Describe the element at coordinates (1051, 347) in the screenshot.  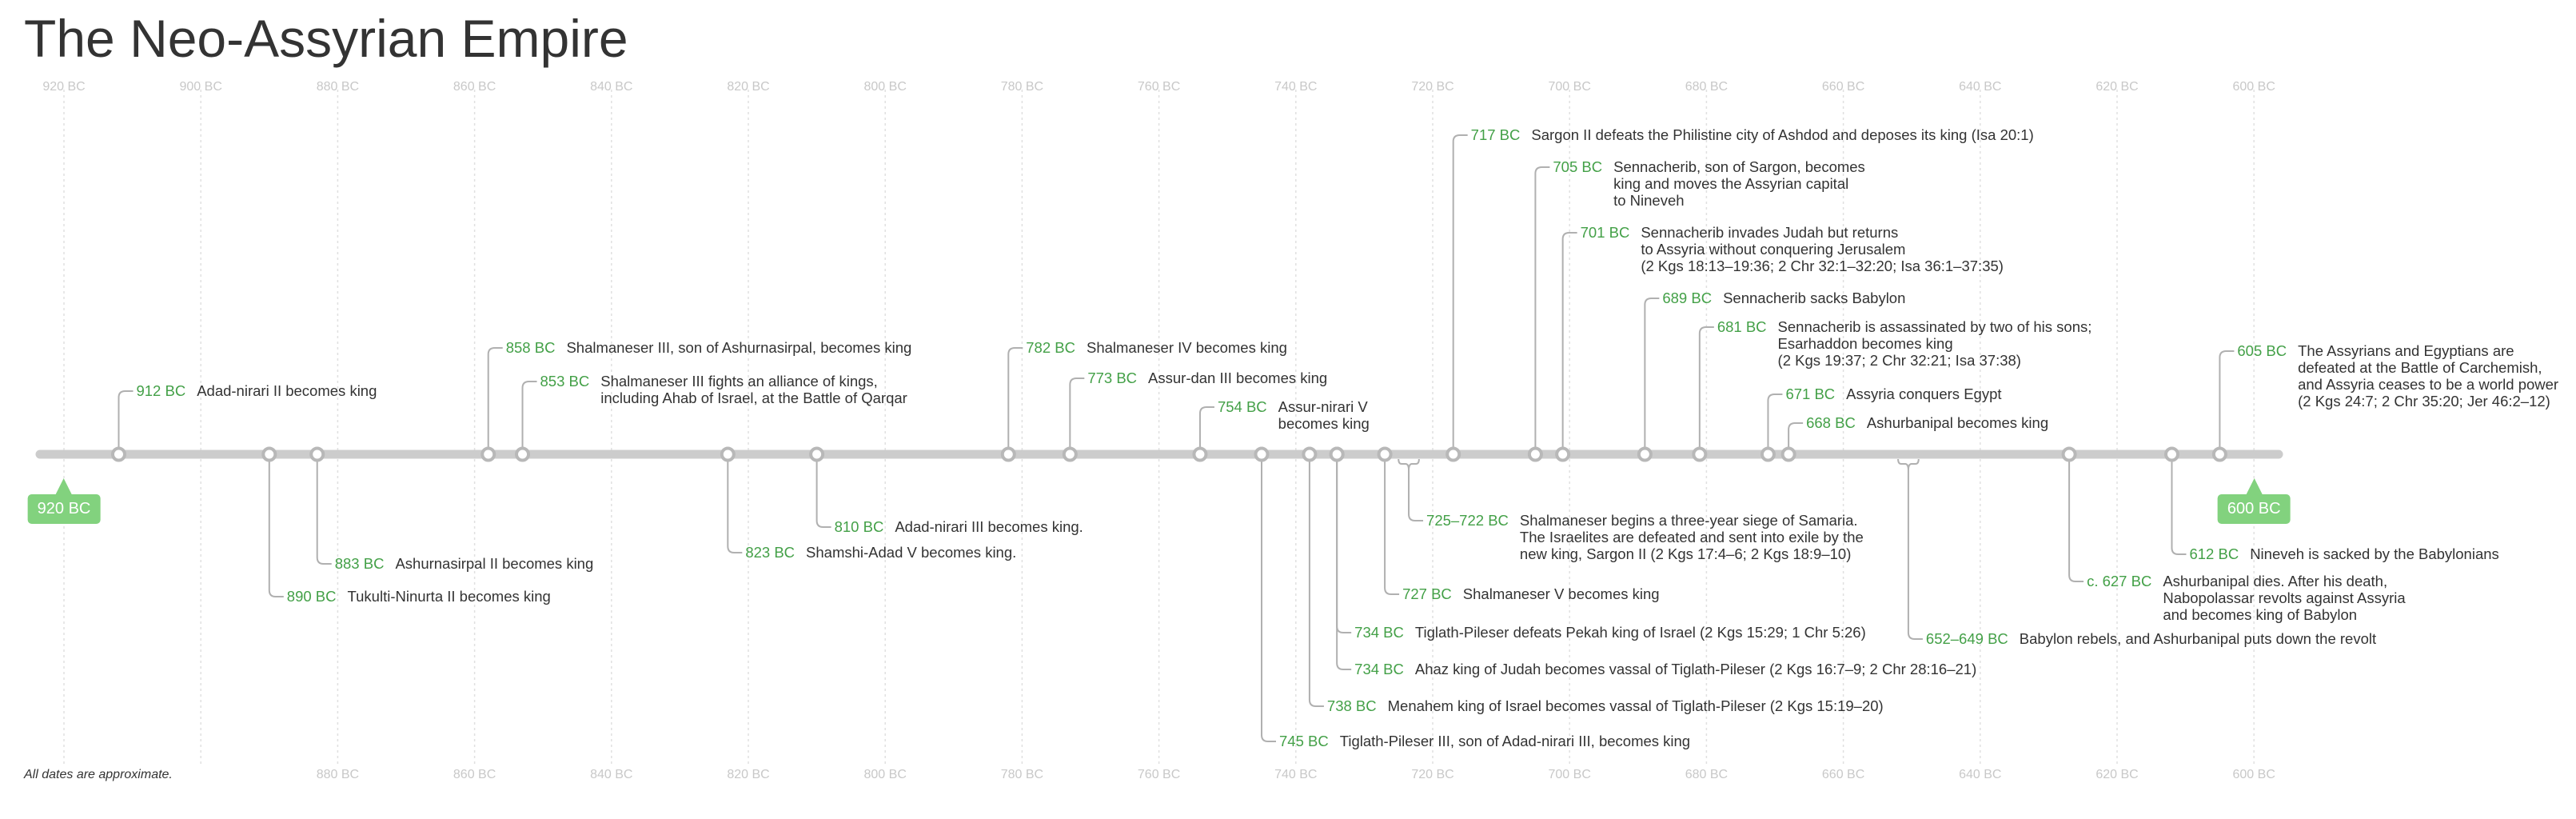
I see `event-date: 782 BC` at that location.